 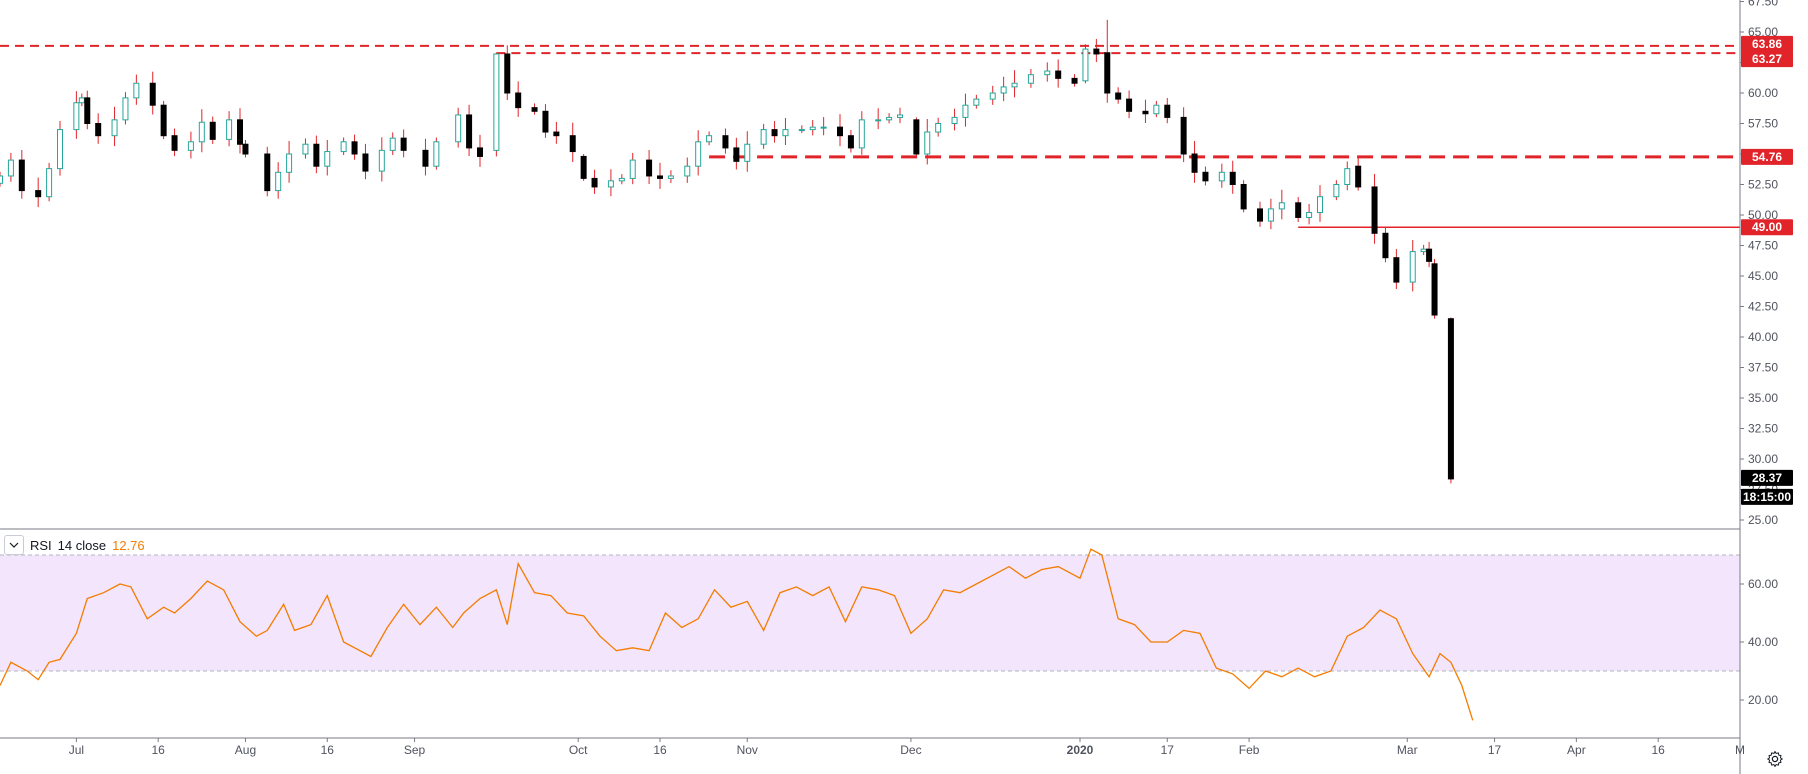 I want to click on price-tick-label: 67.50, so click(x=1763, y=4).